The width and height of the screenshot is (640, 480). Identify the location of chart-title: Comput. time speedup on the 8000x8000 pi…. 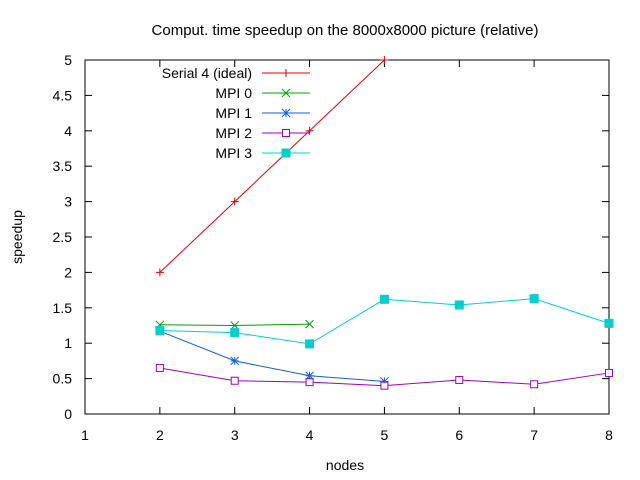
(345, 30).